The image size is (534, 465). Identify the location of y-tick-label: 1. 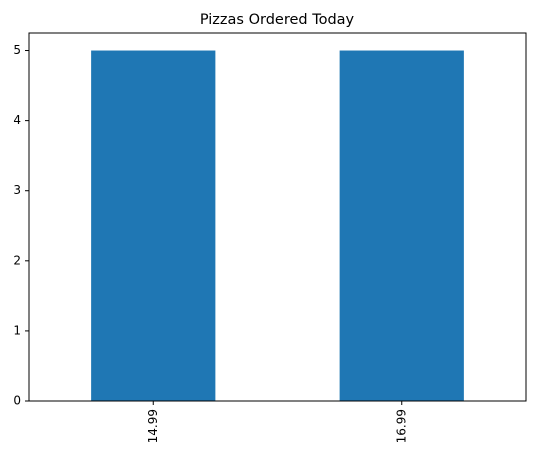
(17, 330).